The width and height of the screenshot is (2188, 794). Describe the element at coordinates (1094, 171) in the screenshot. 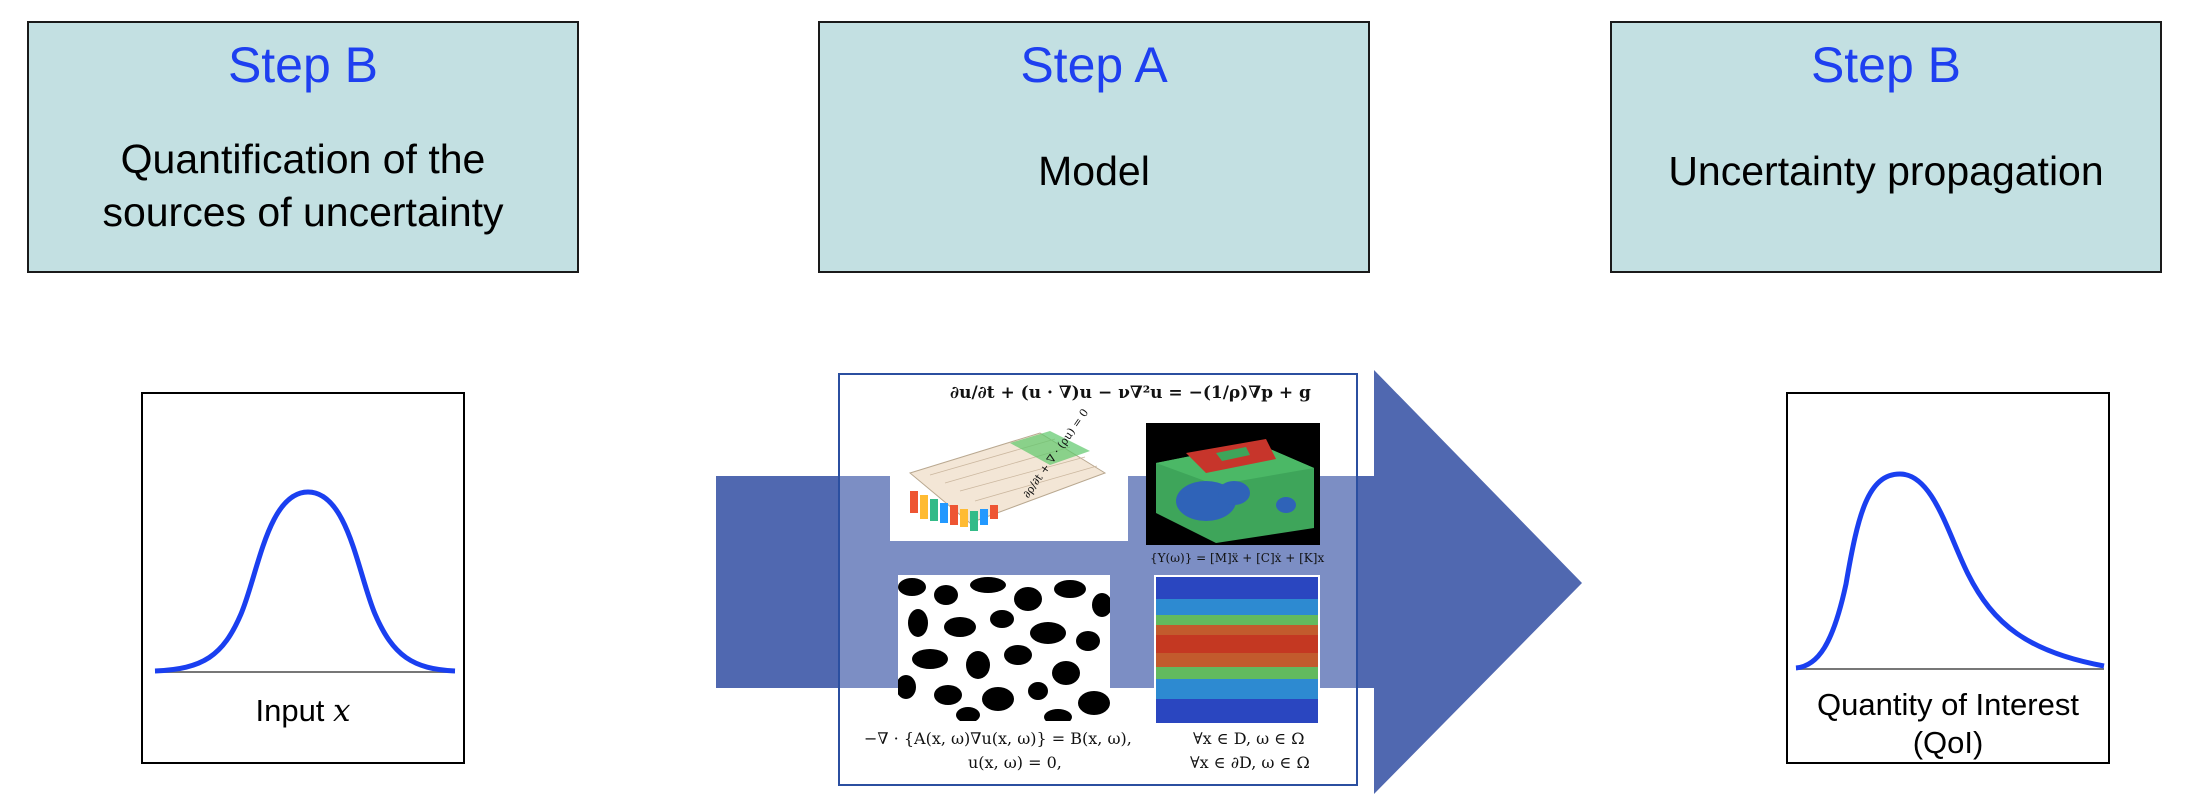

I see `step-description: Model` at that location.